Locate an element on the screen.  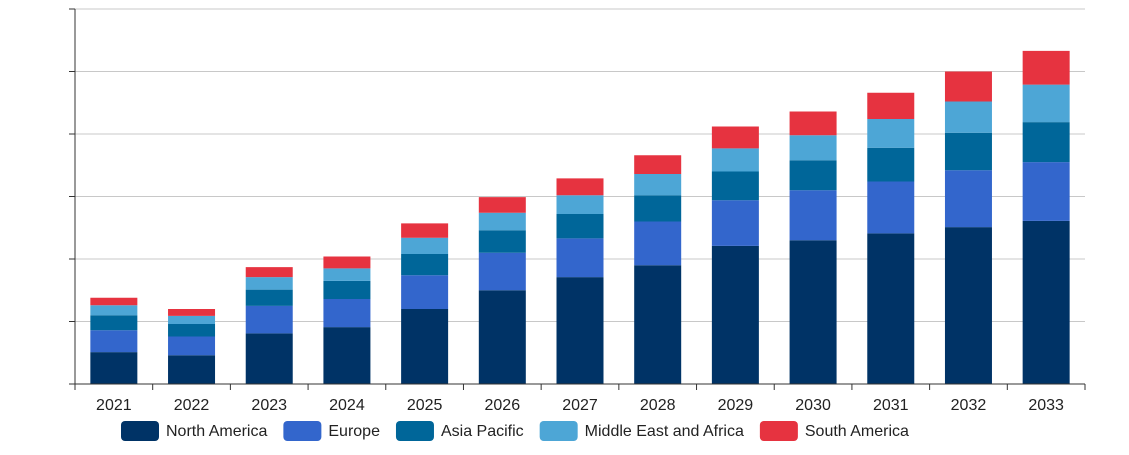
bar-segment-south-america-2030 is located at coordinates (813, 123).